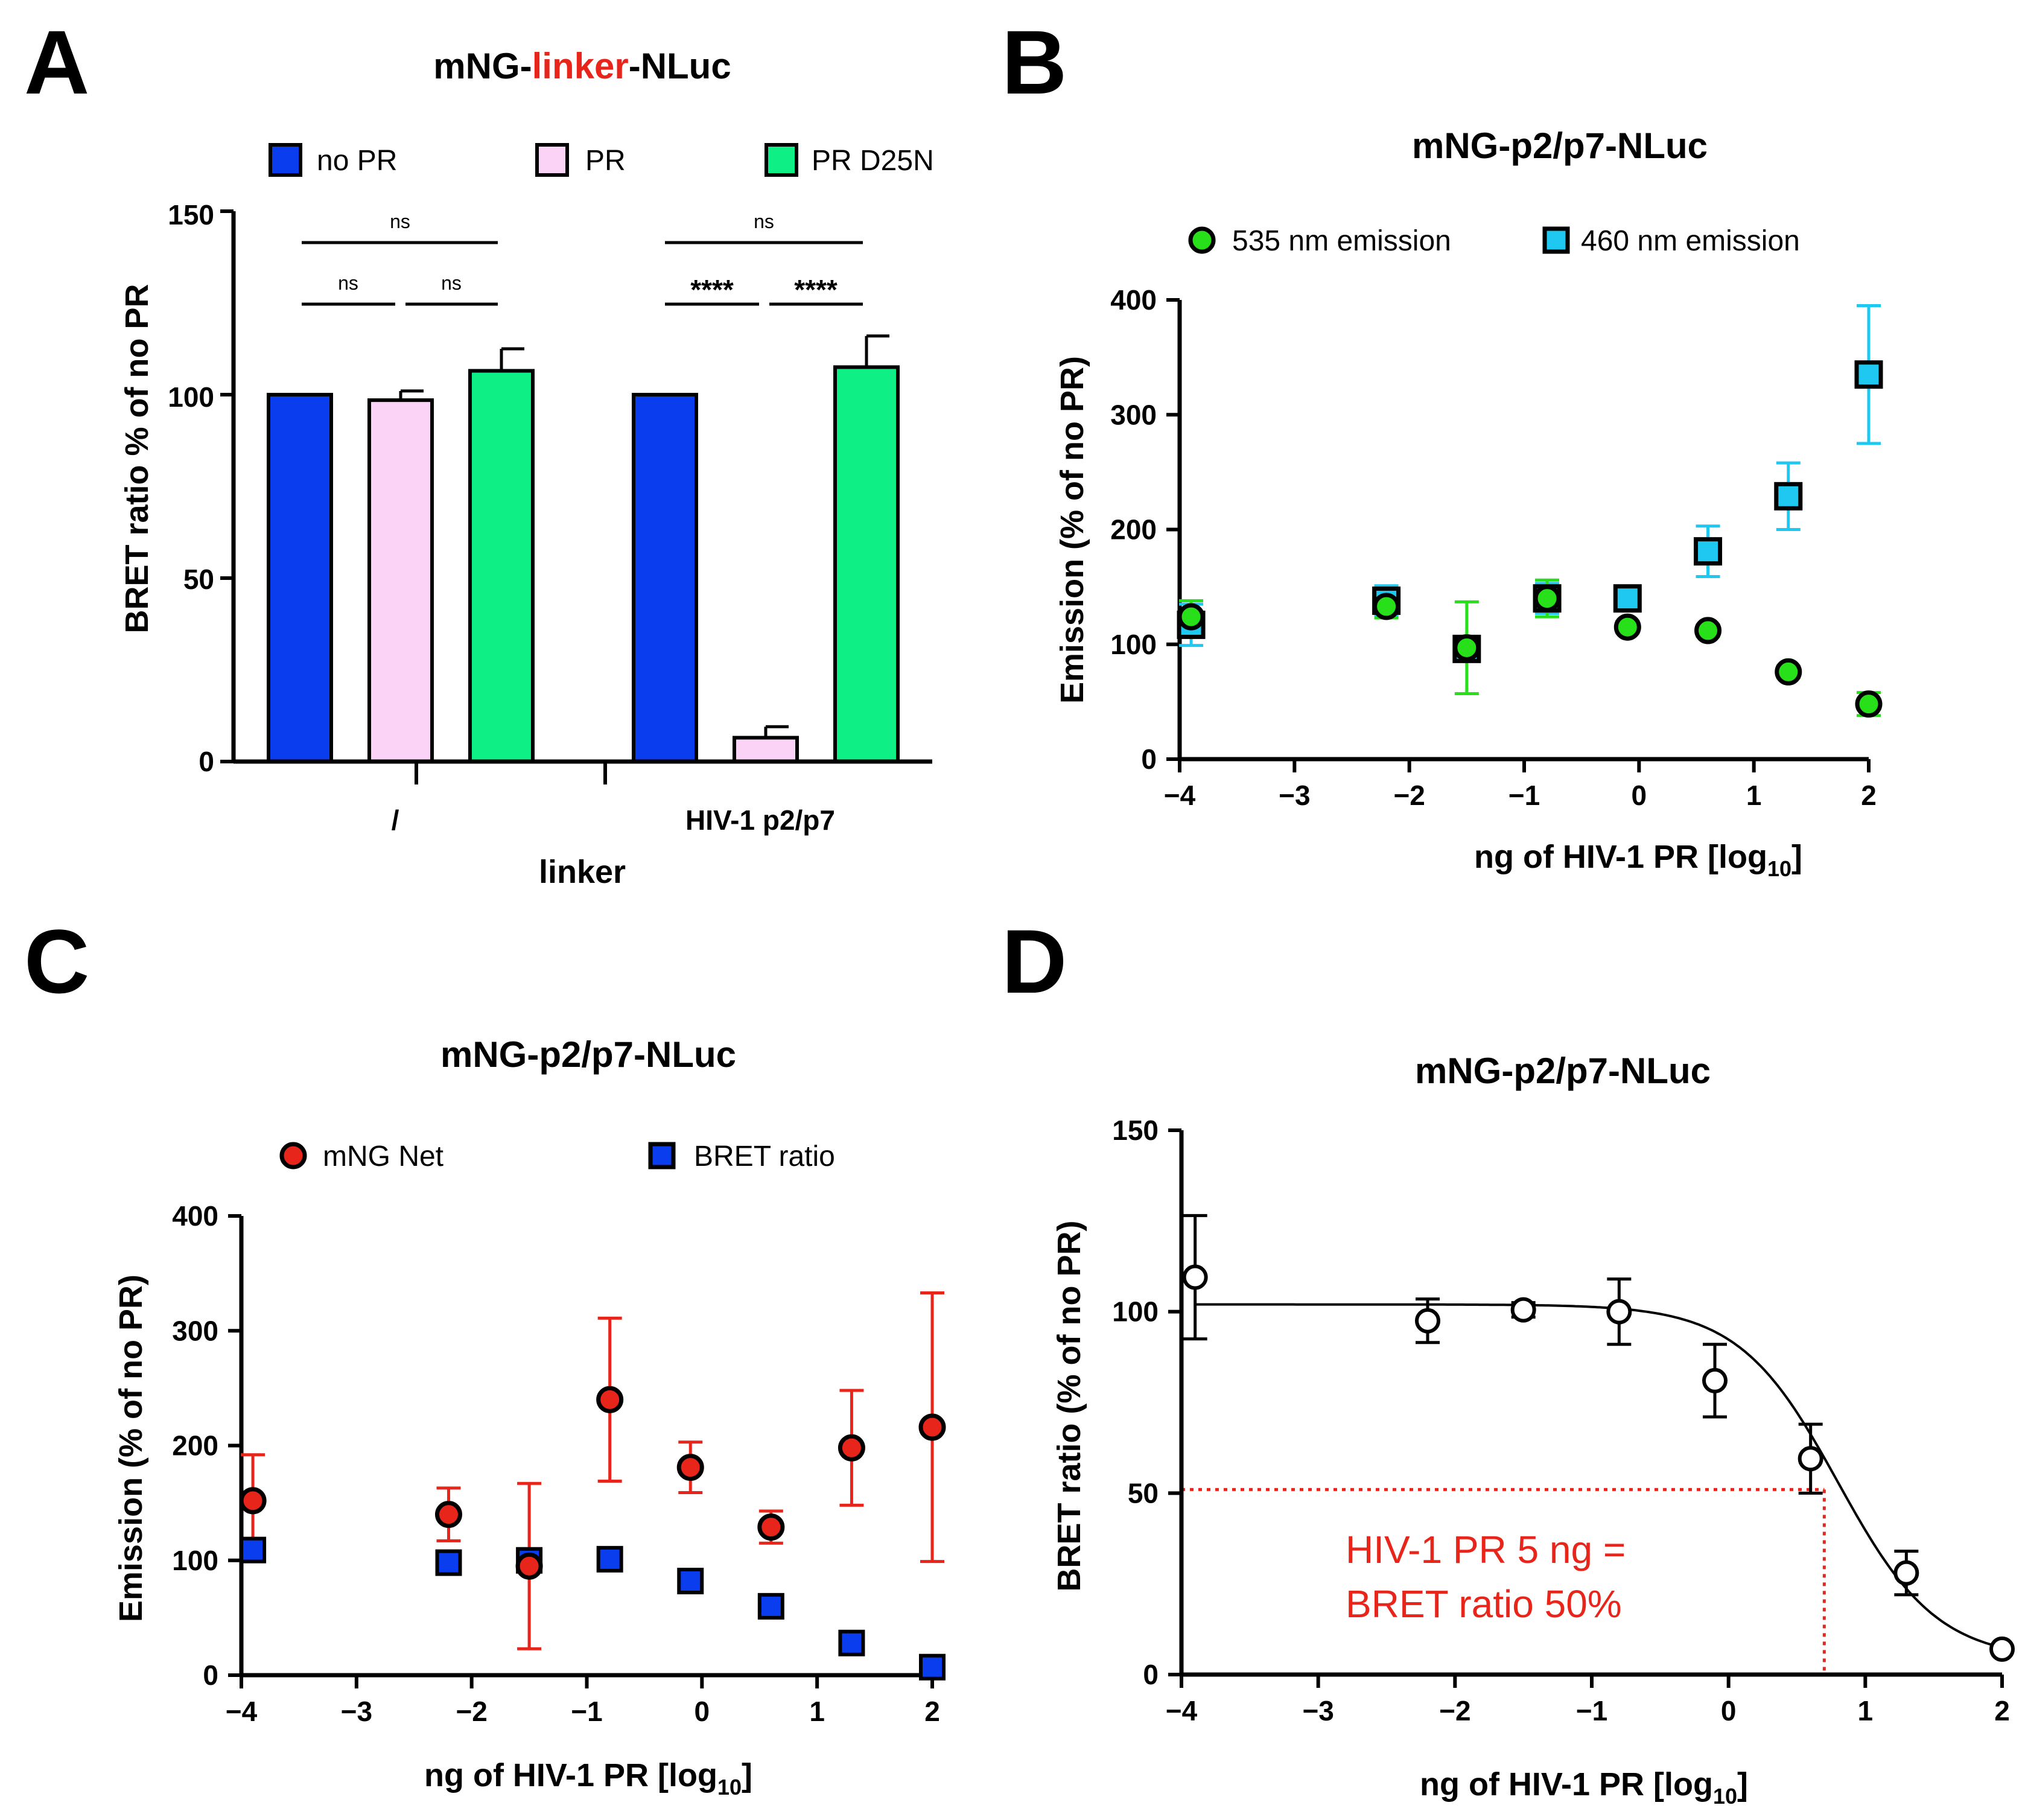 This screenshot has height=1820, width=2025. Describe the element at coordinates (1484, 1604) in the screenshot. I see `annotation-line-2: BRET ratio 50%` at that location.